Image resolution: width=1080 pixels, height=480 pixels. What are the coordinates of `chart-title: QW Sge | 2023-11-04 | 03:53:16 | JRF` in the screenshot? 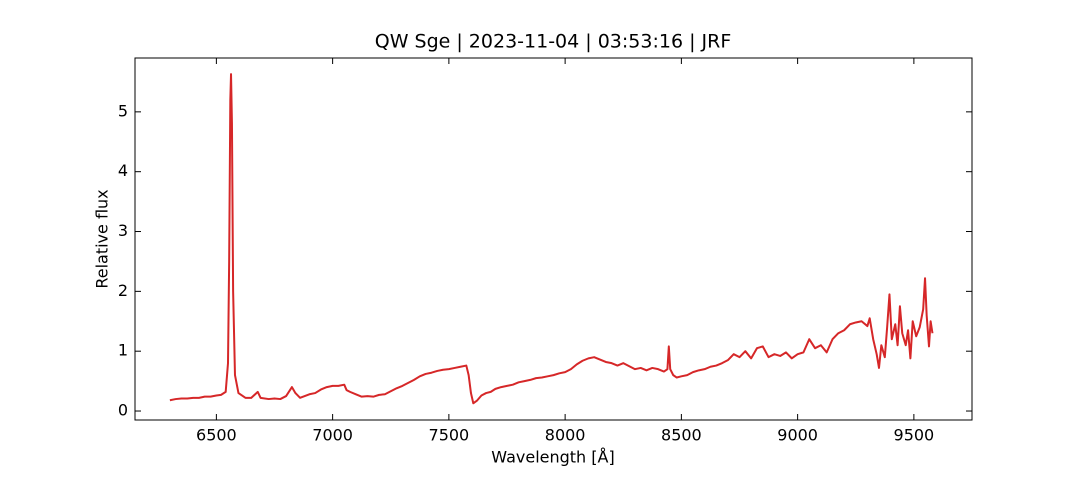 It's located at (553, 42).